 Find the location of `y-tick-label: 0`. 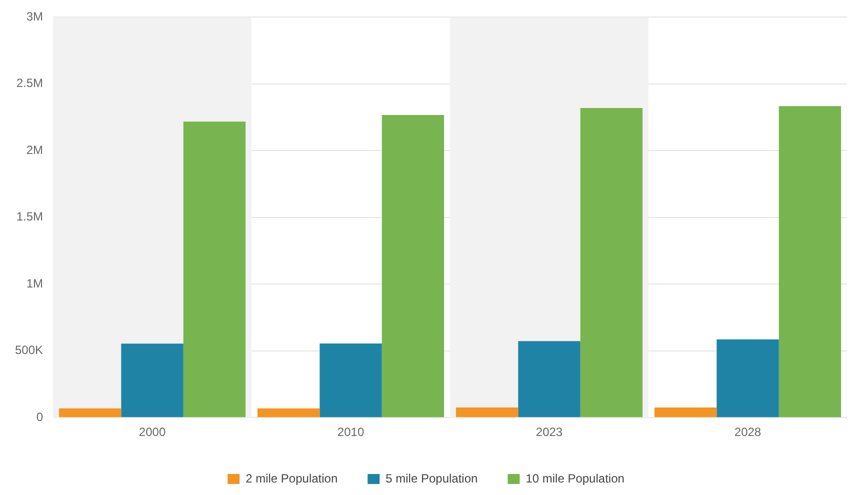

y-tick-label: 0 is located at coordinates (40, 417).